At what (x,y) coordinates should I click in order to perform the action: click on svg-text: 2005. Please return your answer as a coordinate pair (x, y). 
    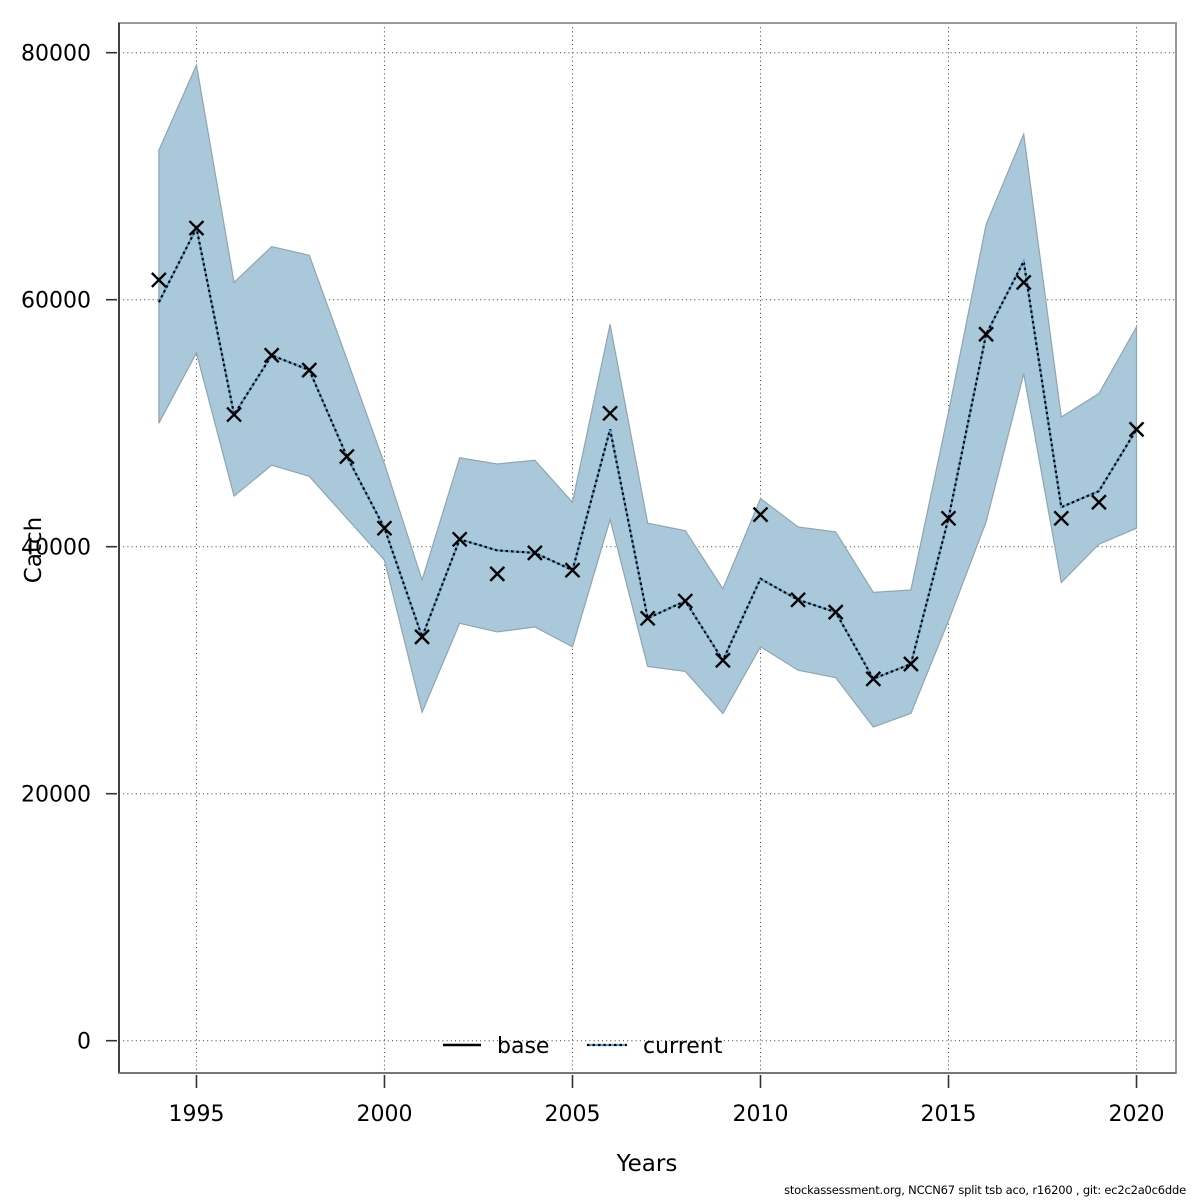
    Looking at the image, I should click on (572, 1114).